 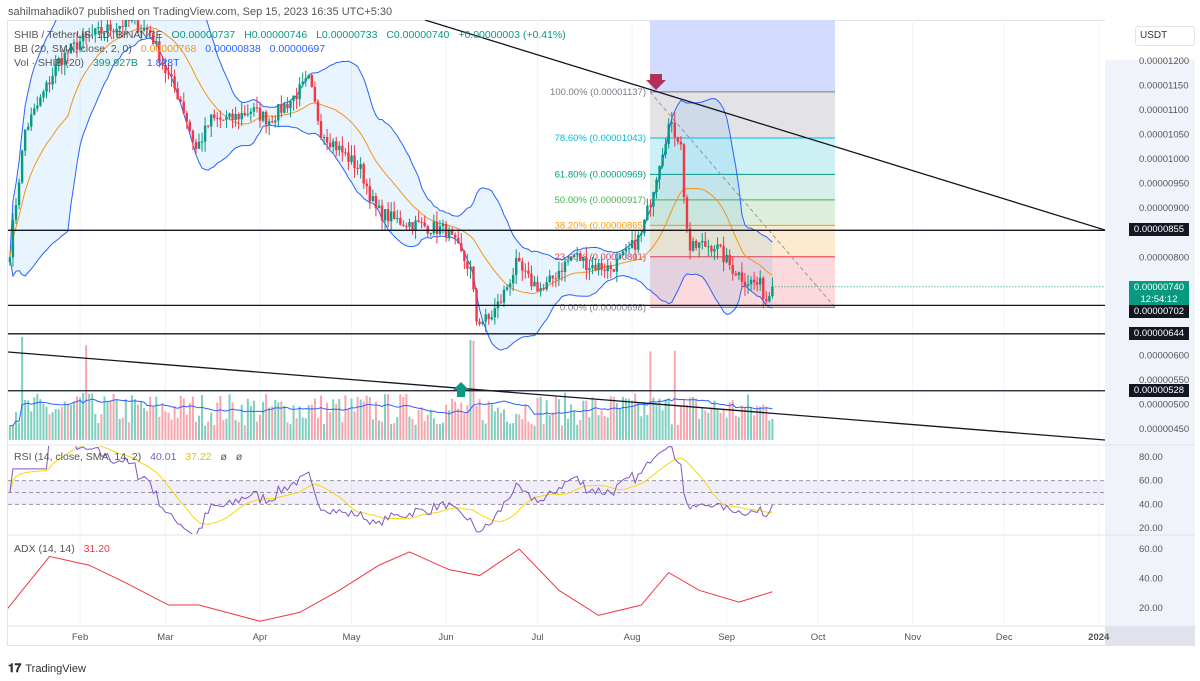 I want to click on price-tick: 0.00000600, so click(x=1164, y=355).